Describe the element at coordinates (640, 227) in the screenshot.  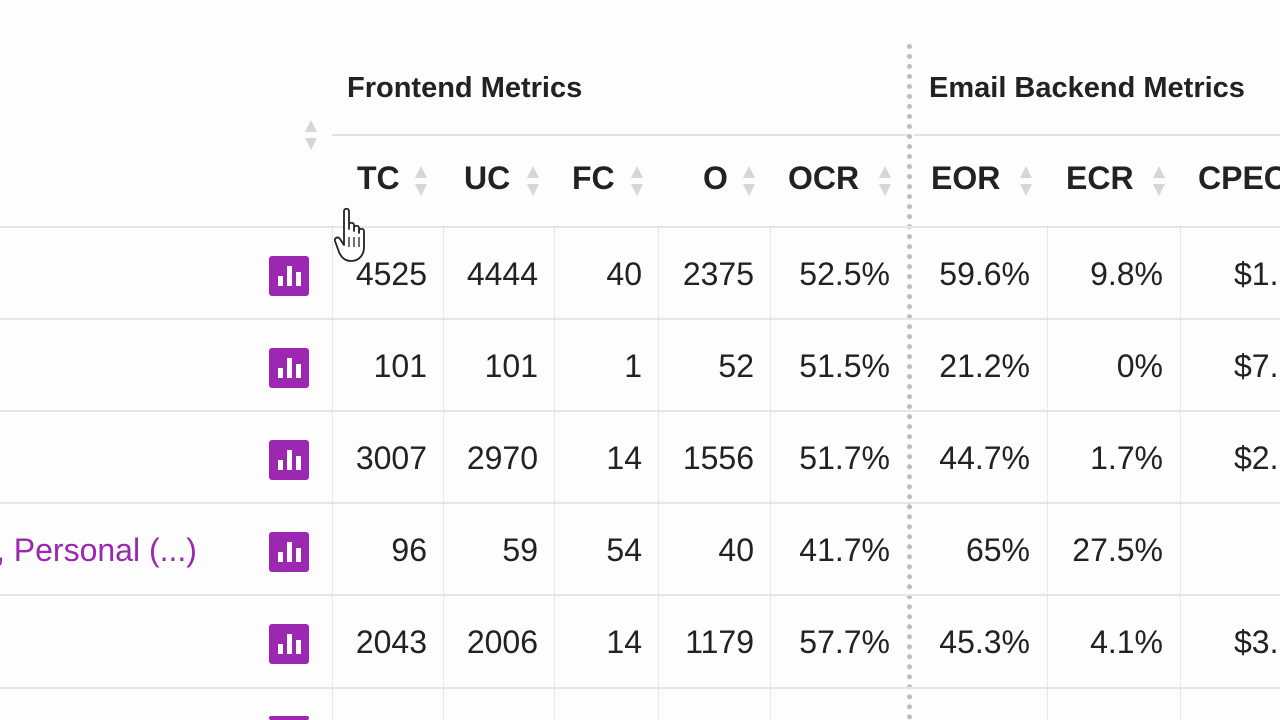
I see `header-bottom-border` at that location.